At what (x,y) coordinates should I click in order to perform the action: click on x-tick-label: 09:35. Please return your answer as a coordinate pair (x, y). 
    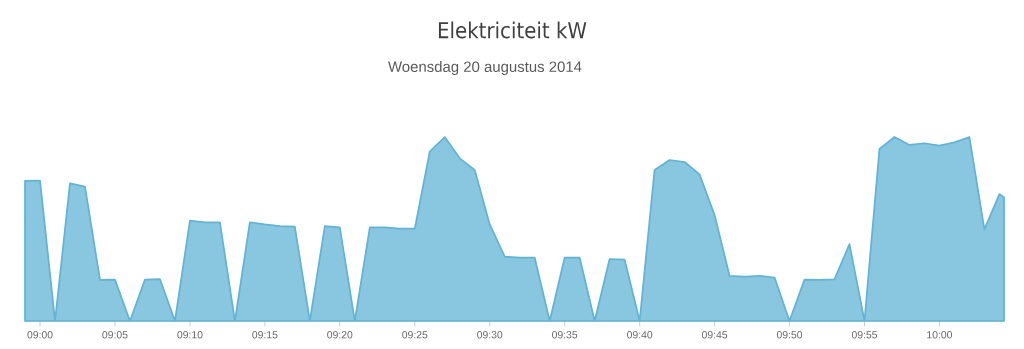
    Looking at the image, I should click on (565, 335).